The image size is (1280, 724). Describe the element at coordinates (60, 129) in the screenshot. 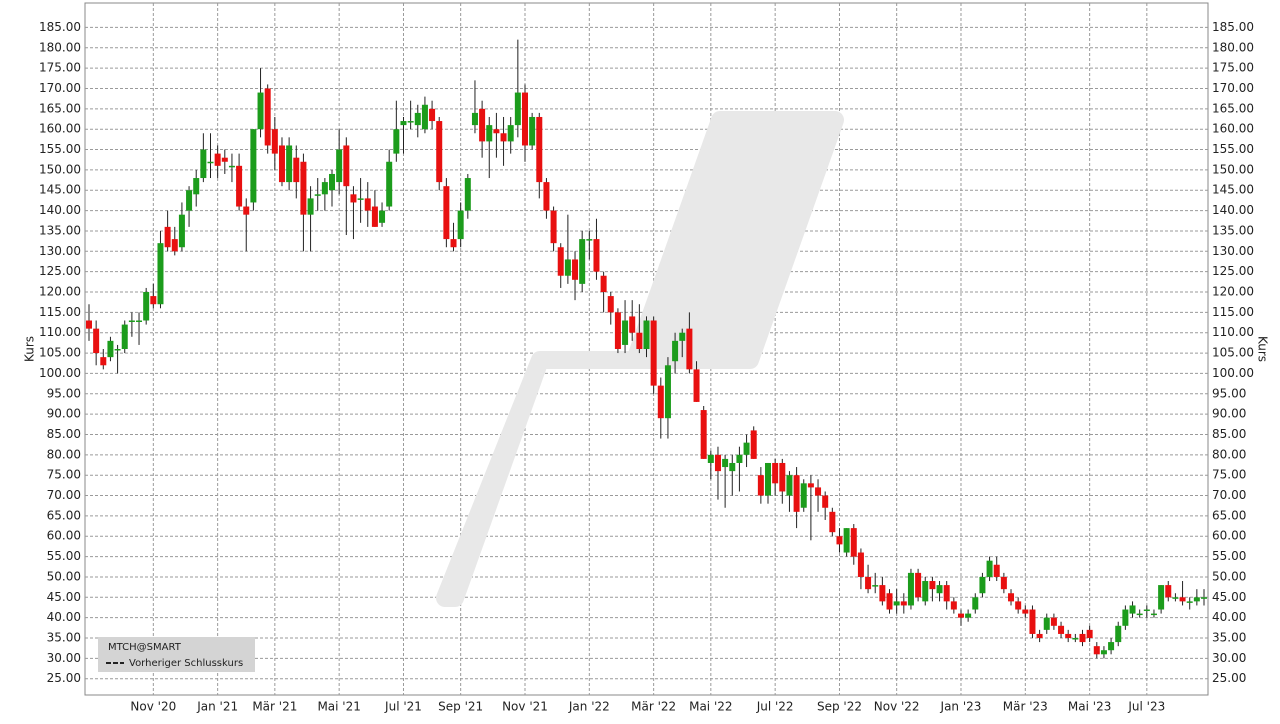

I see `y-tick-label: 160.00` at that location.